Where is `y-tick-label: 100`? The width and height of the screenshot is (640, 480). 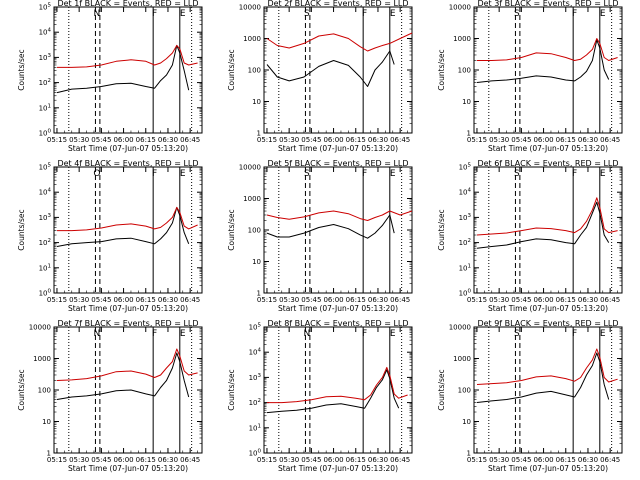
y-tick-label: 100 is located at coordinates (44, 391).